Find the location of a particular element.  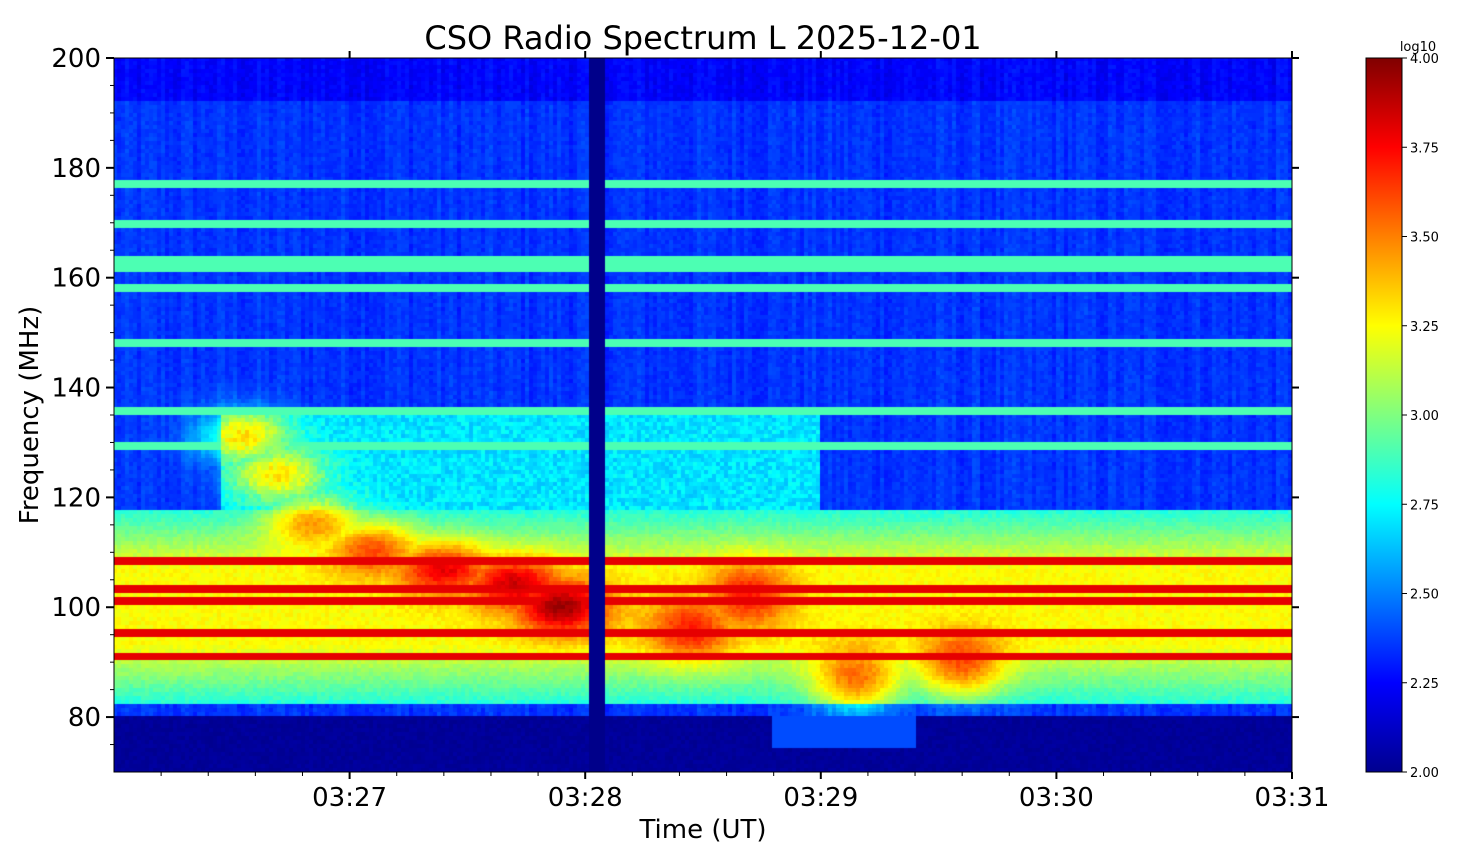

x-tick-label: 03:31 is located at coordinates (1292, 798).